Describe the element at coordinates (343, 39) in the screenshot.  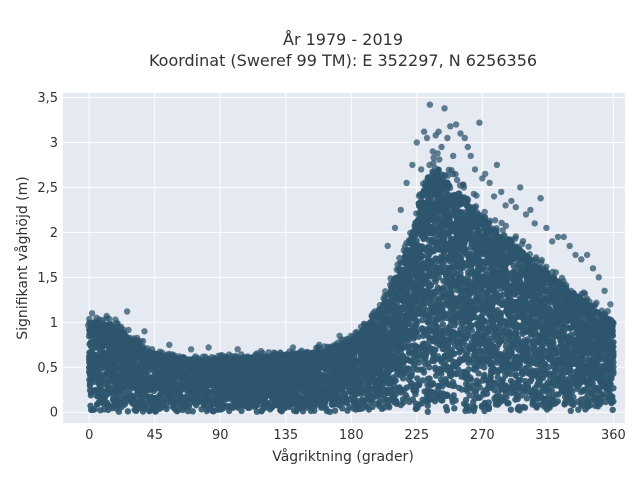
I see `chart-title-line1: År 1979 - 2019` at that location.